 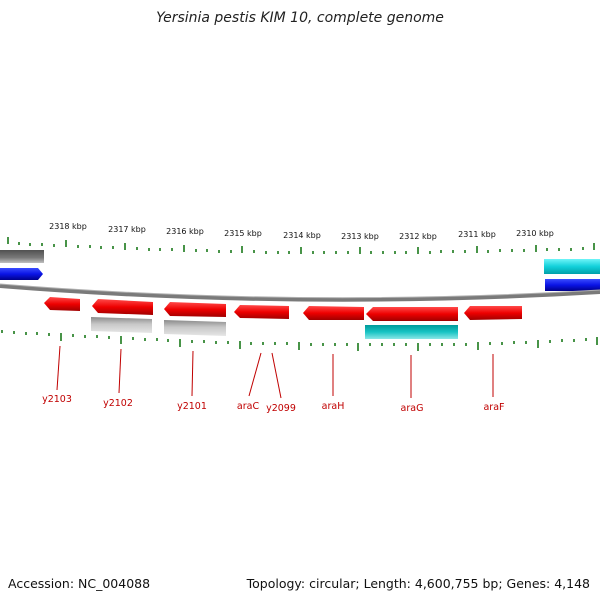 I want to click on gene-y2103, so click(x=62, y=304).